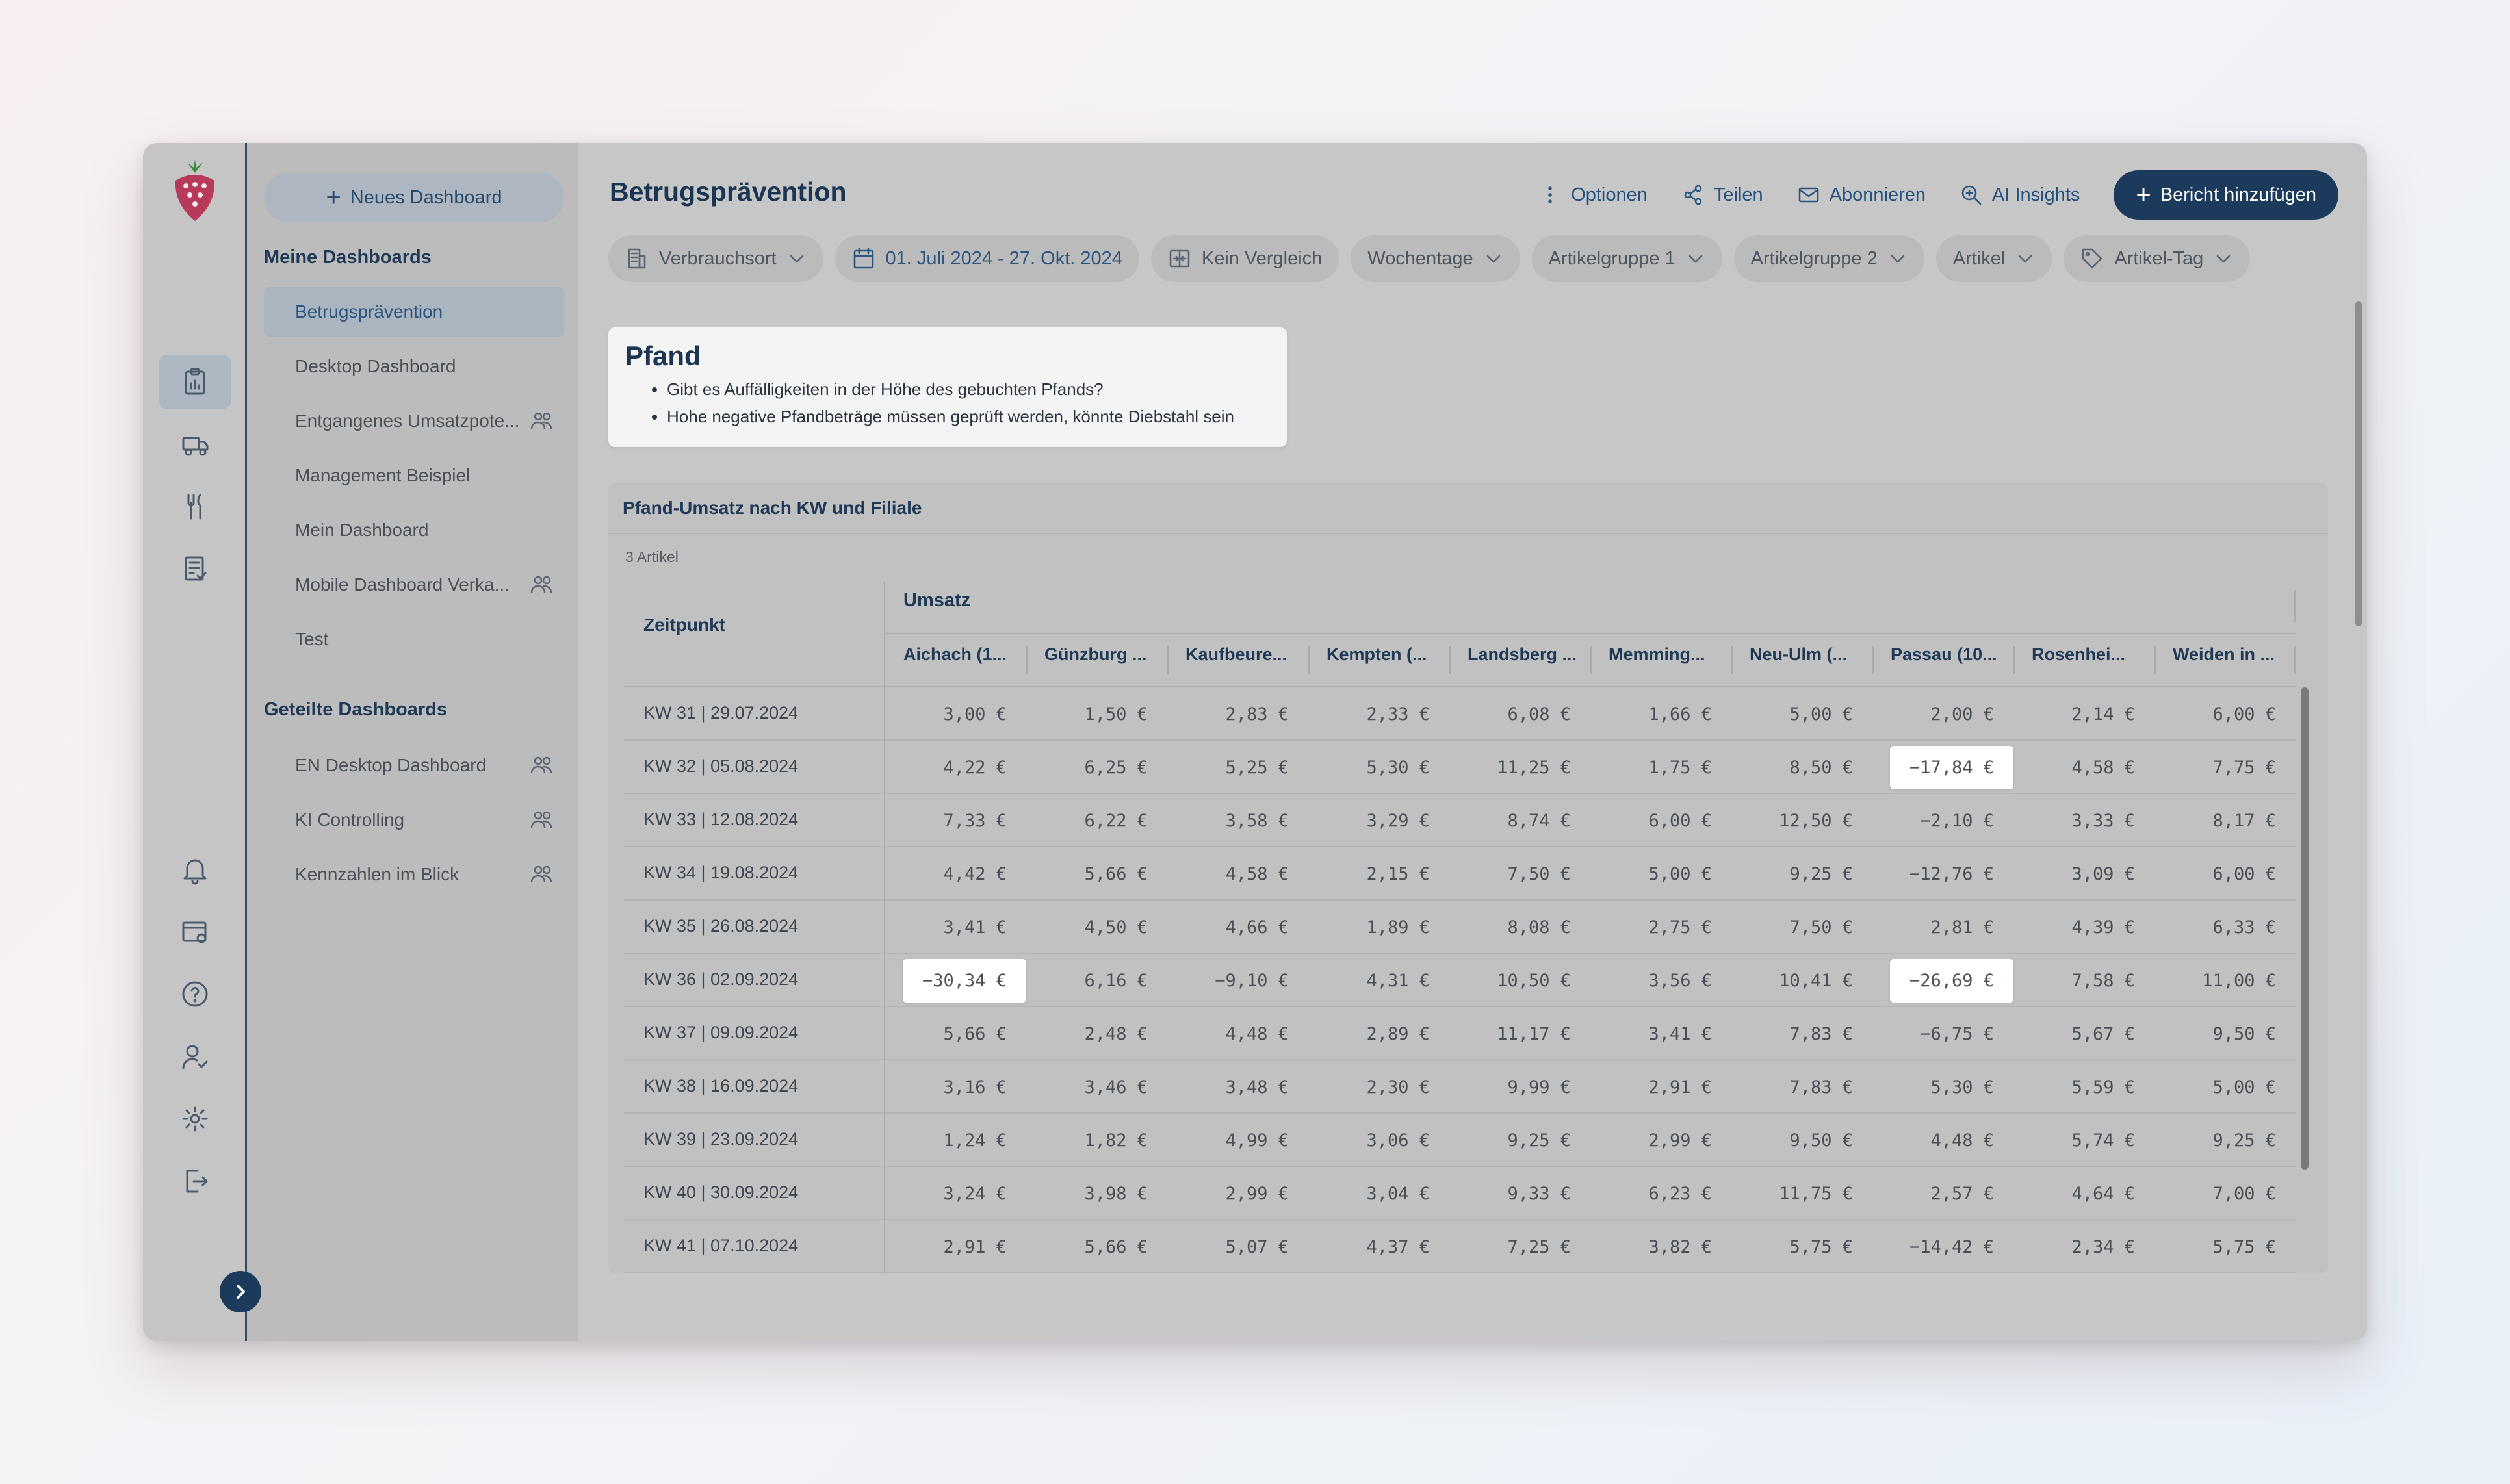  What do you see at coordinates (2084, 981) in the screenshot?
I see `table-cell: 7,58 €` at bounding box center [2084, 981].